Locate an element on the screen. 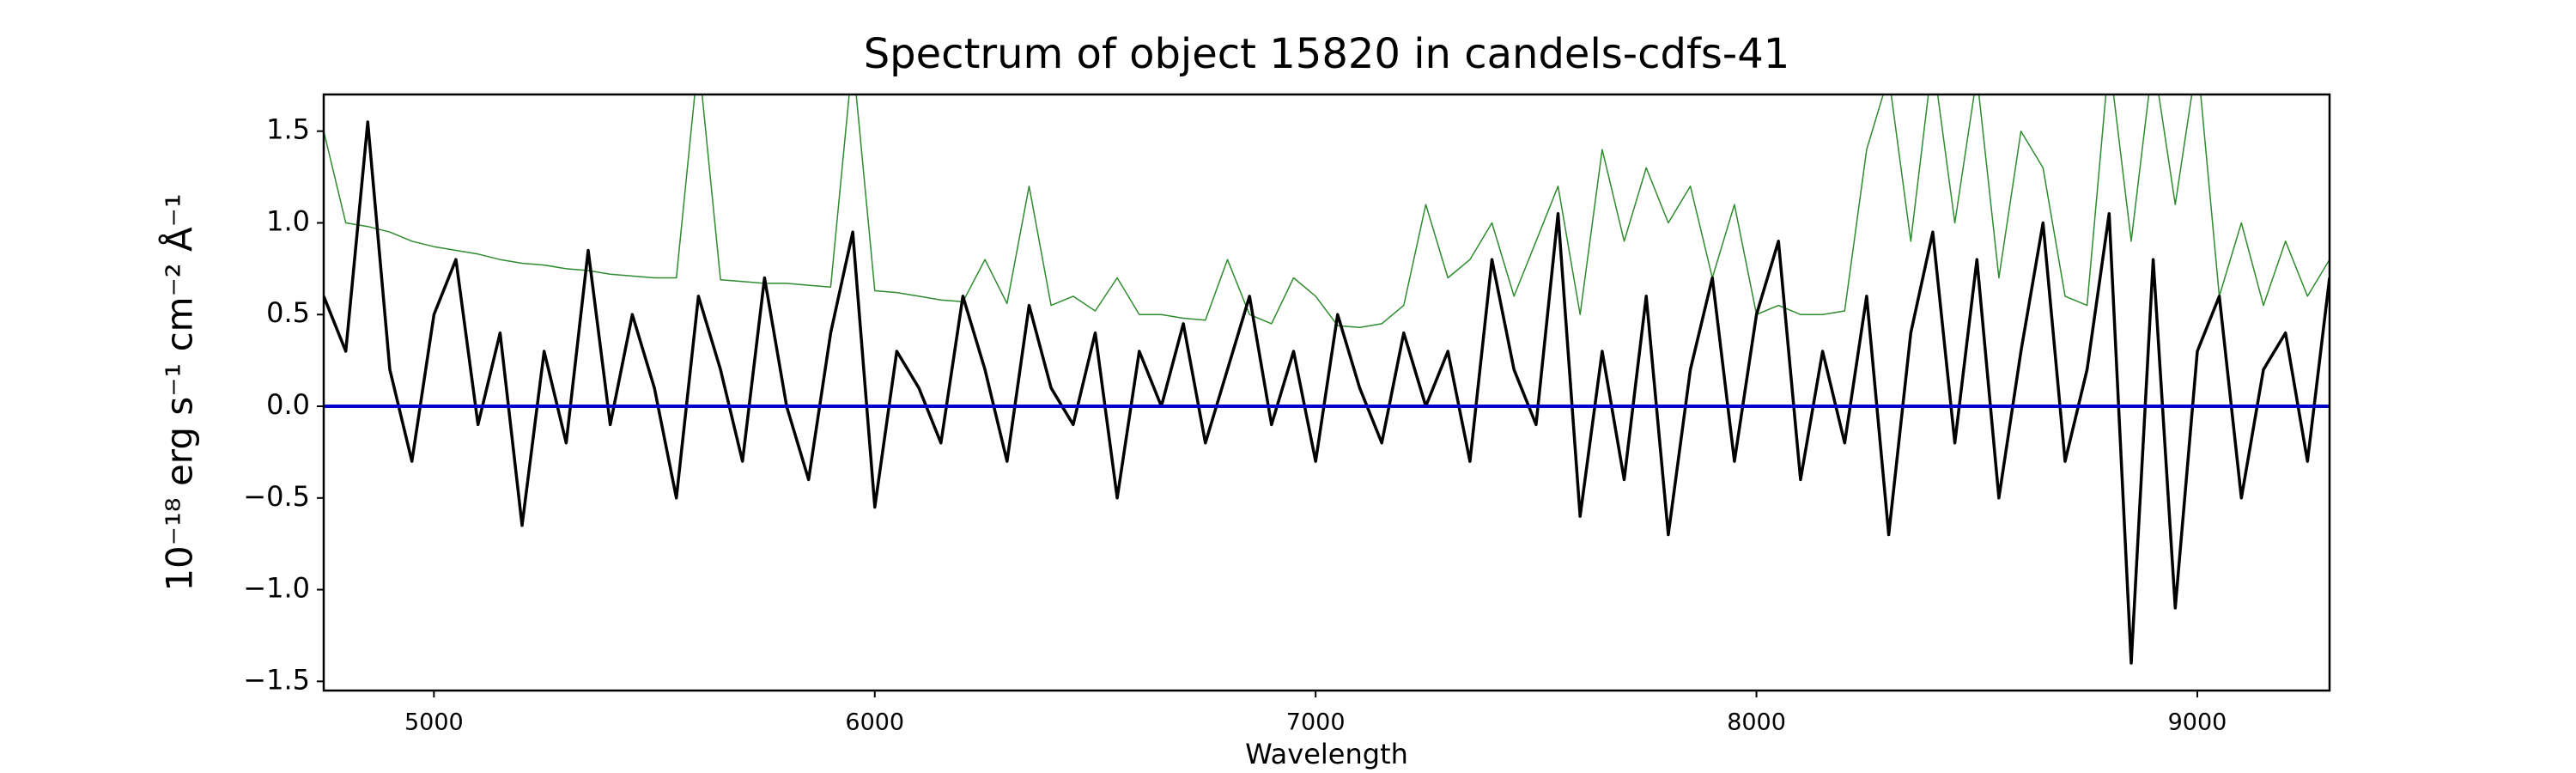 The width and height of the screenshot is (2576, 773). y-tick-label: 0.0 is located at coordinates (288, 404).